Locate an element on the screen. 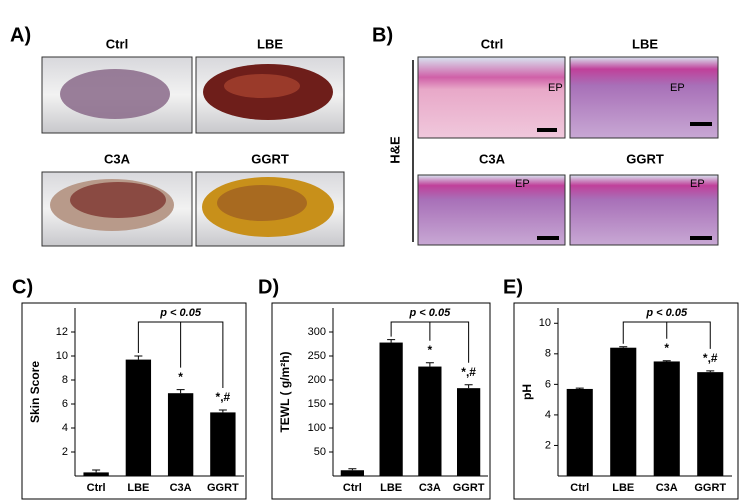  photo-label: LBE is located at coordinates (270, 43).